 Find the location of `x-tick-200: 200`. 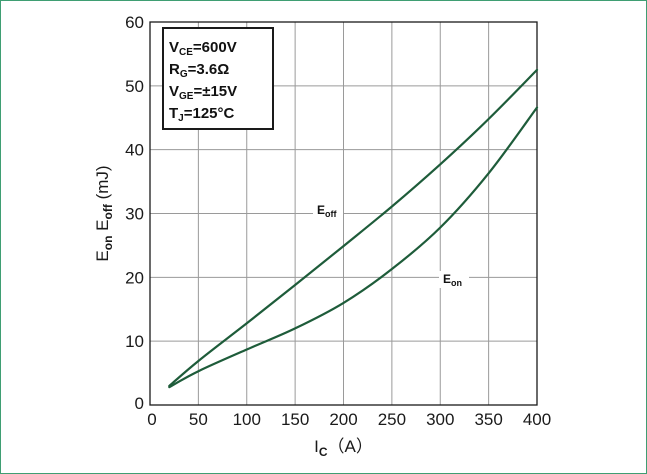

x-tick-200: 200 is located at coordinates (343, 419).